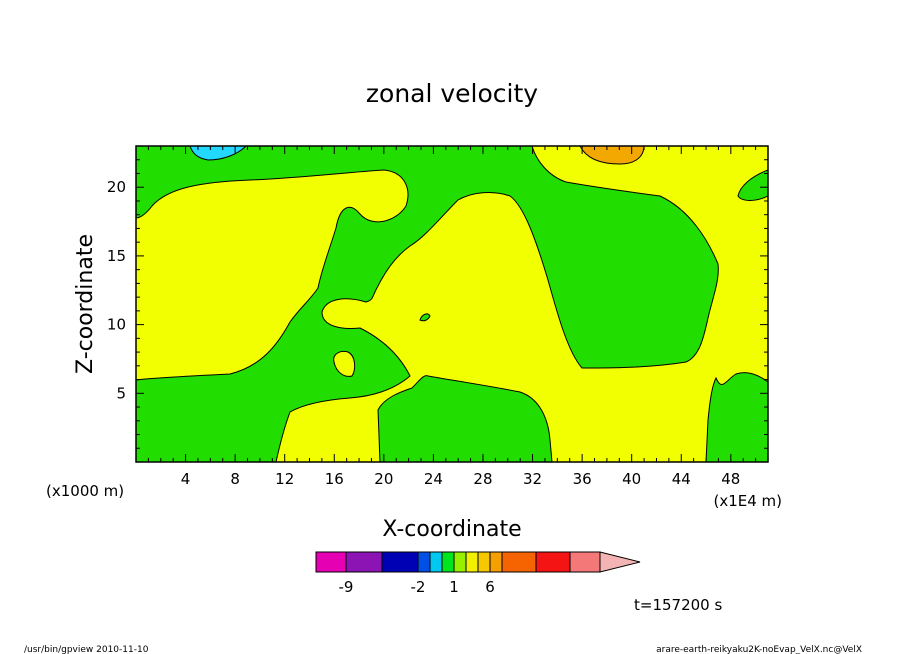  I want to click on chart-title: zonal velocity, so click(452, 93).